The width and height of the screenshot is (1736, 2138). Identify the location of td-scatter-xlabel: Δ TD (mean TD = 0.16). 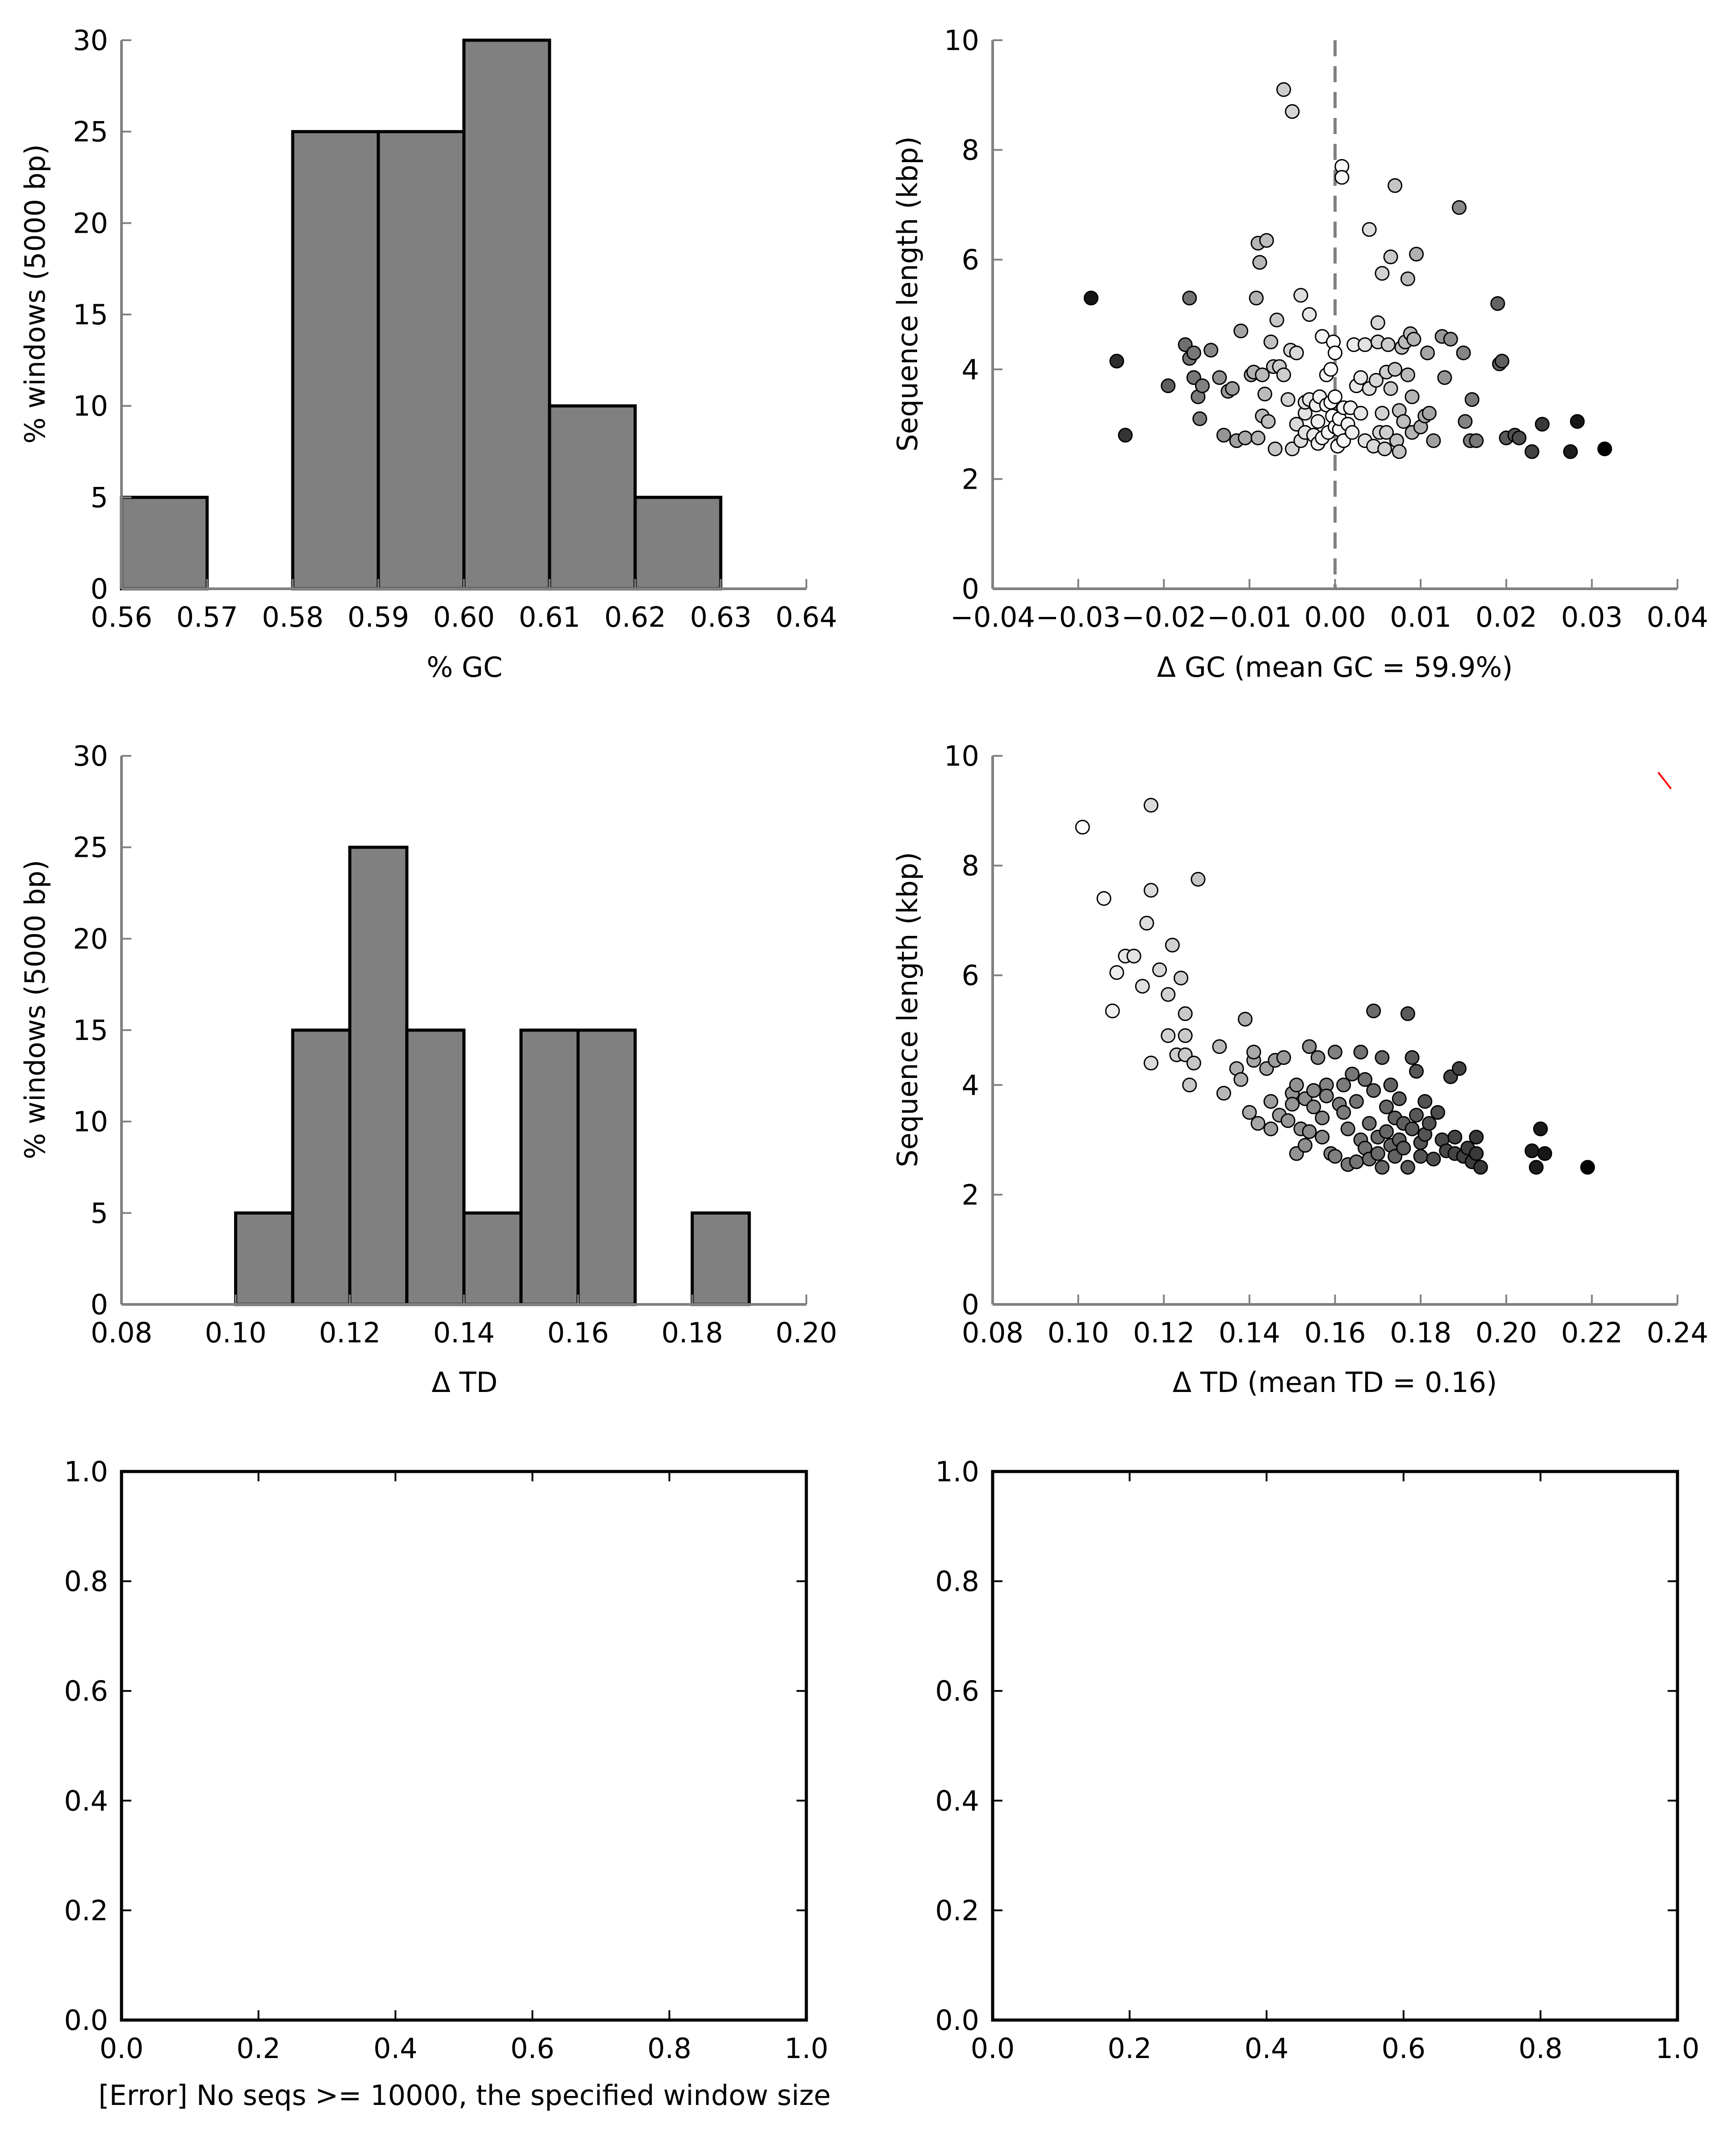
(1335, 1383).